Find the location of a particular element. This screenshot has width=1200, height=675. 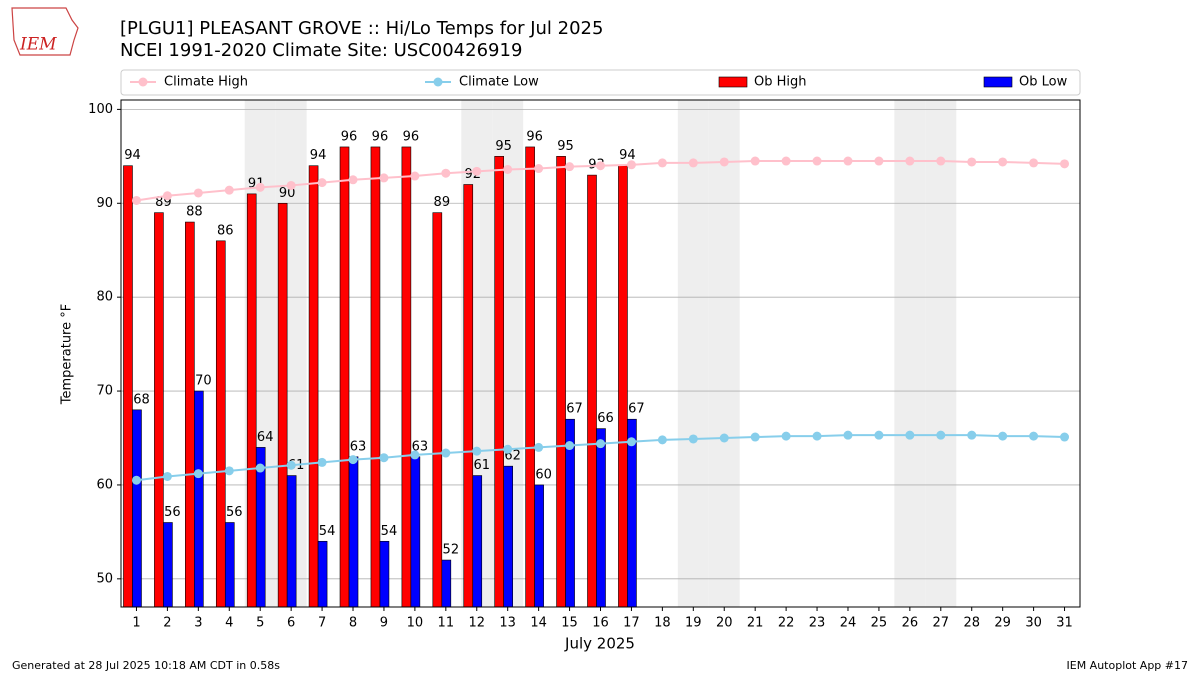

x-tick-label: 22 is located at coordinates (786, 623).